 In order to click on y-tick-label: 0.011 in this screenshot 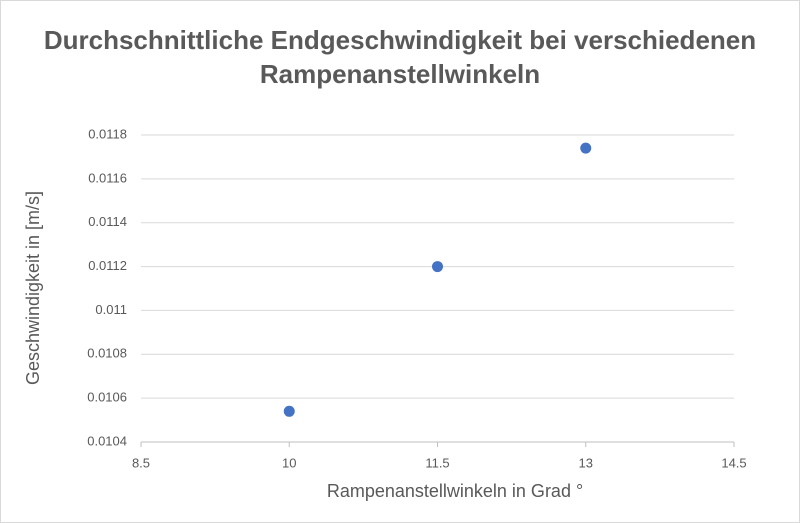, I will do `click(111, 309)`.